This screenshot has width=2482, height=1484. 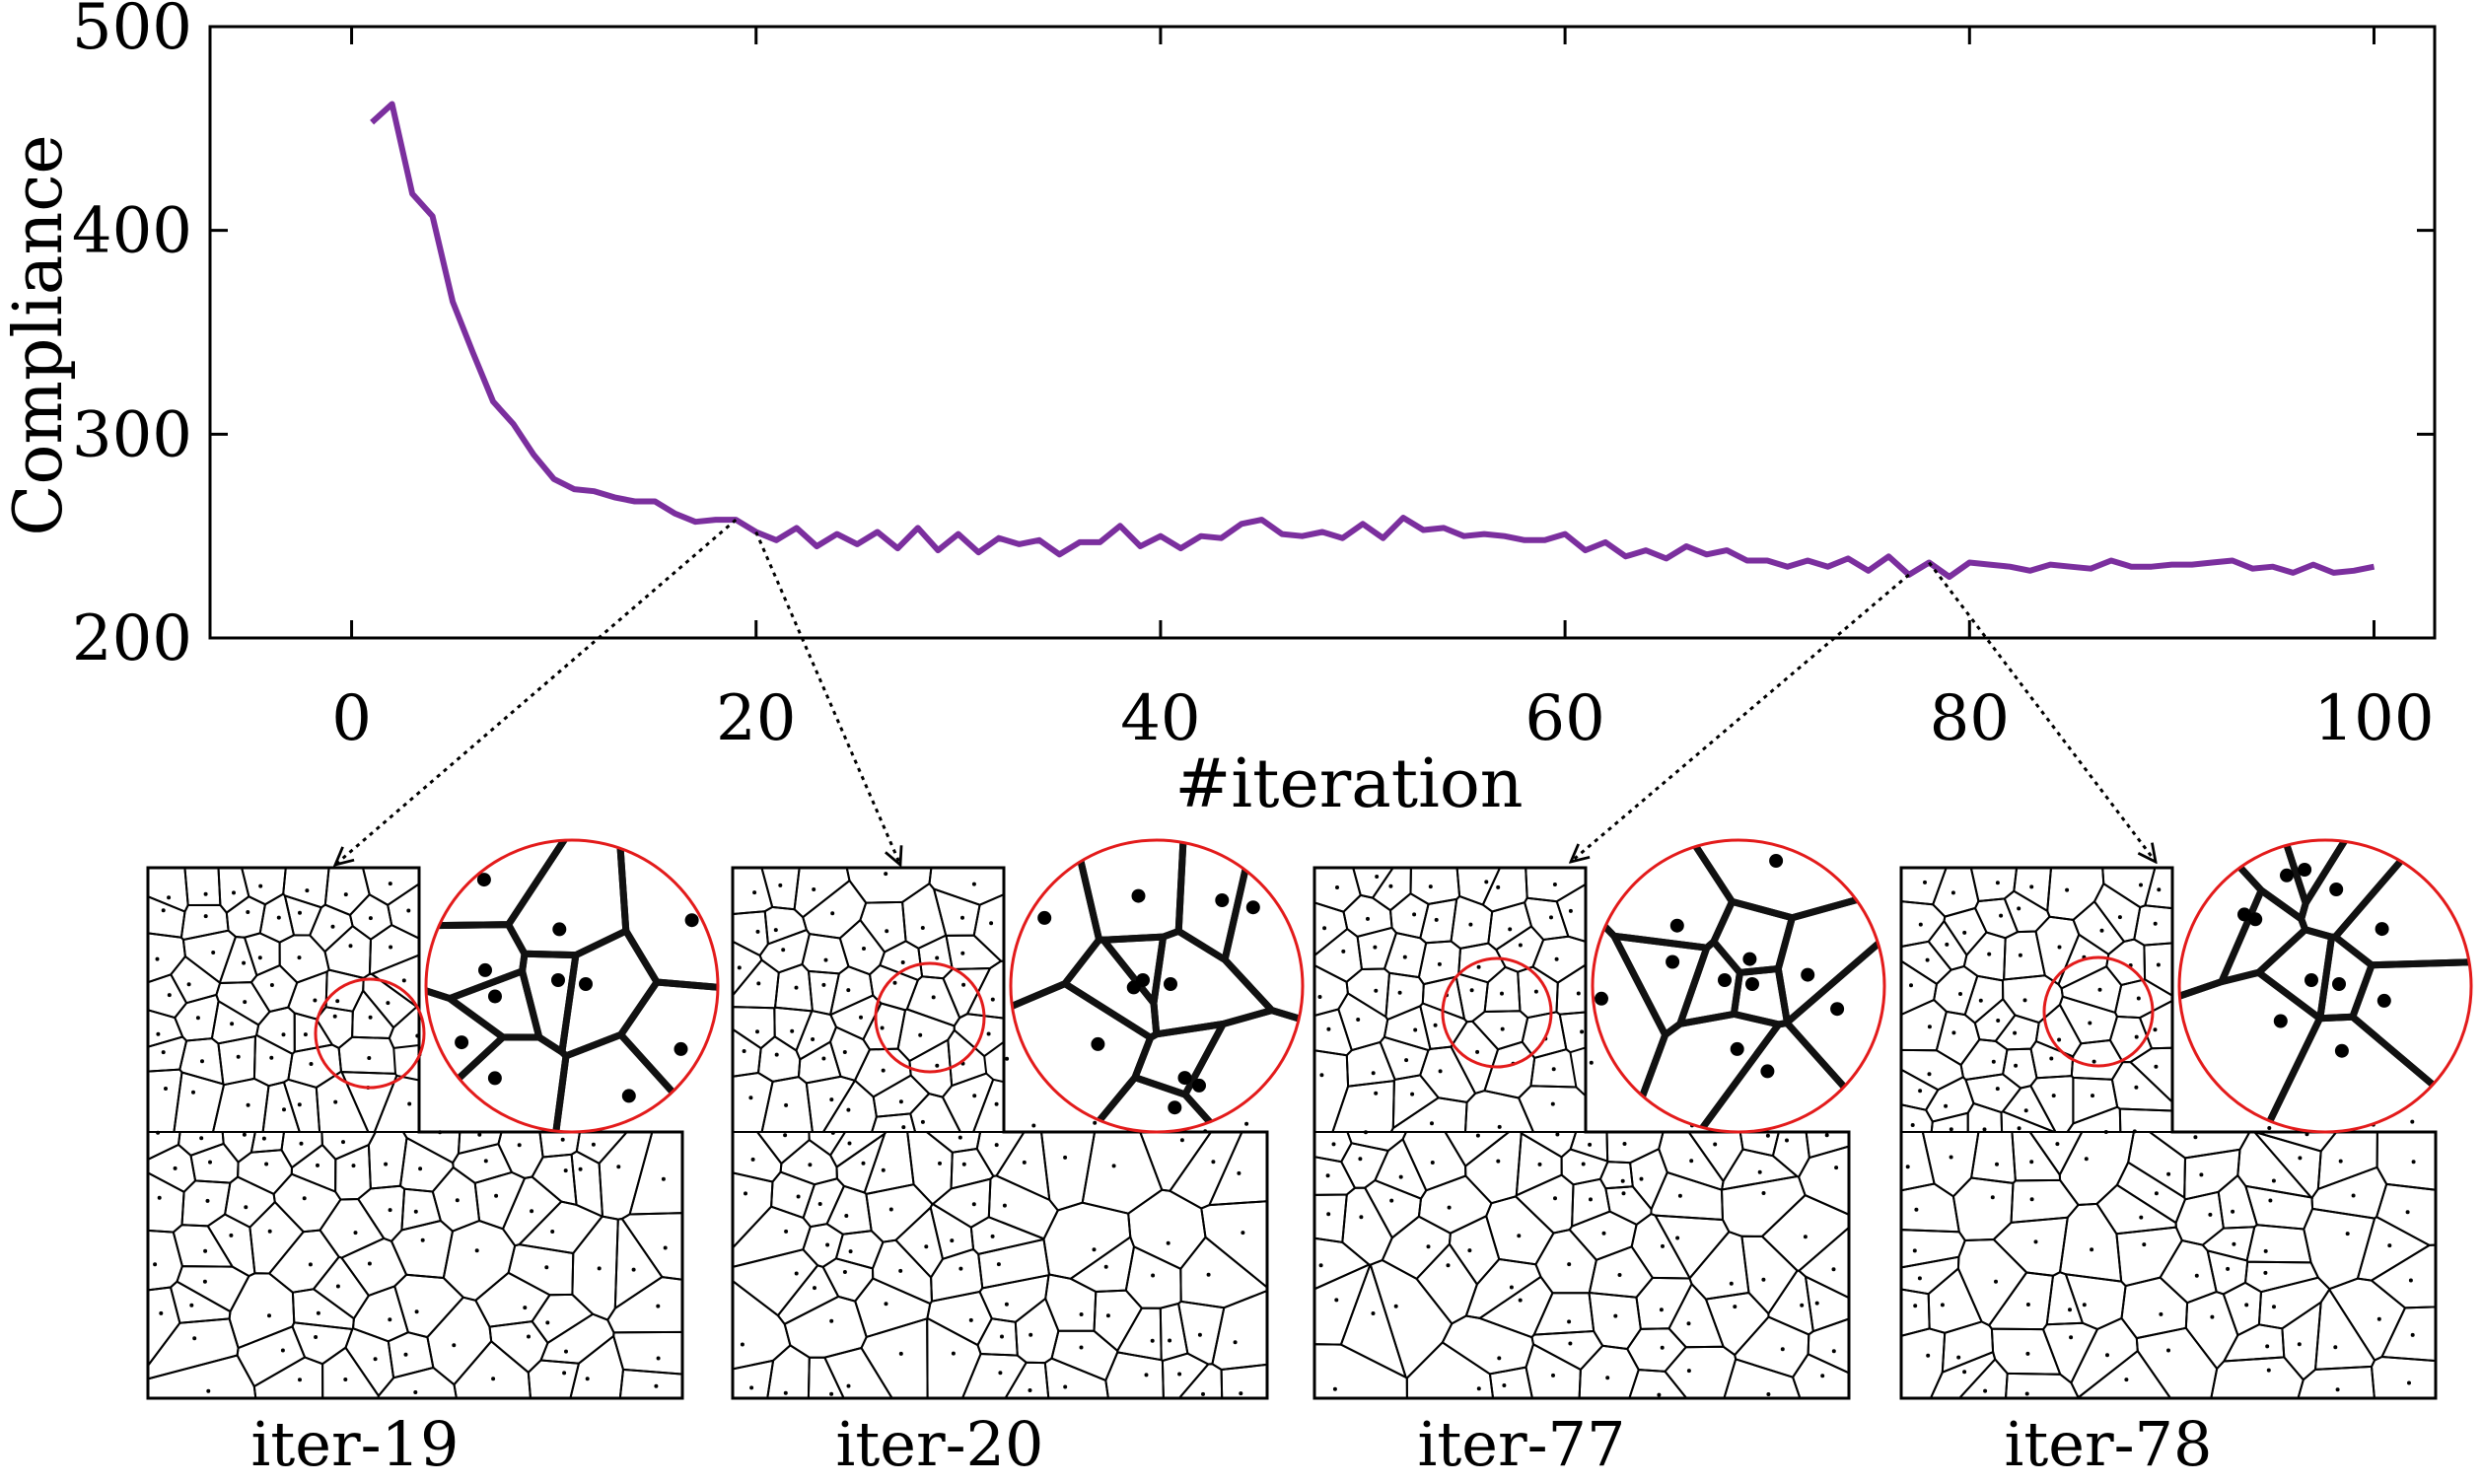 I want to click on zoom-inset, so click(x=2325, y=986).